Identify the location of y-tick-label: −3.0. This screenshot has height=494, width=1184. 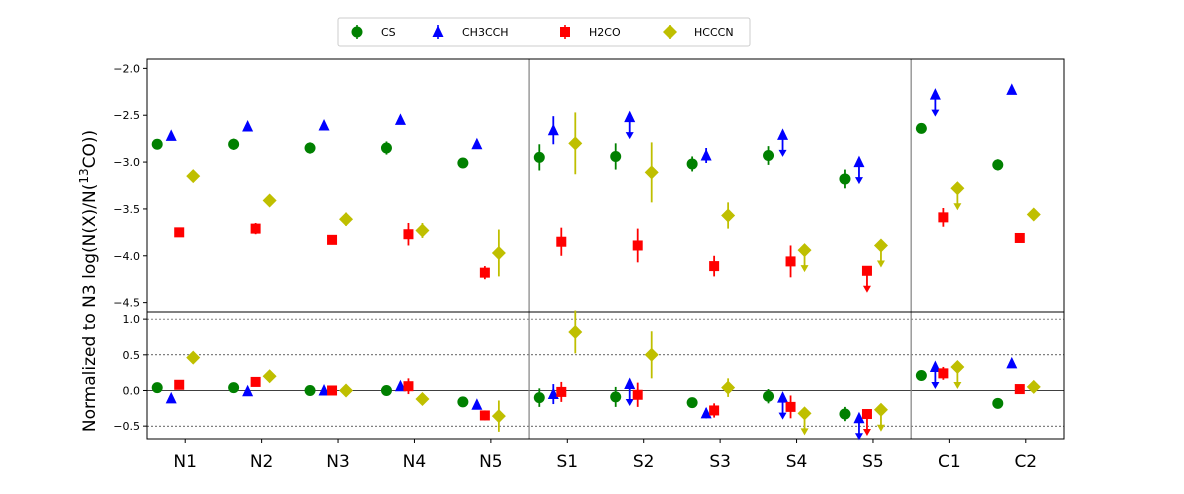
(126, 162).